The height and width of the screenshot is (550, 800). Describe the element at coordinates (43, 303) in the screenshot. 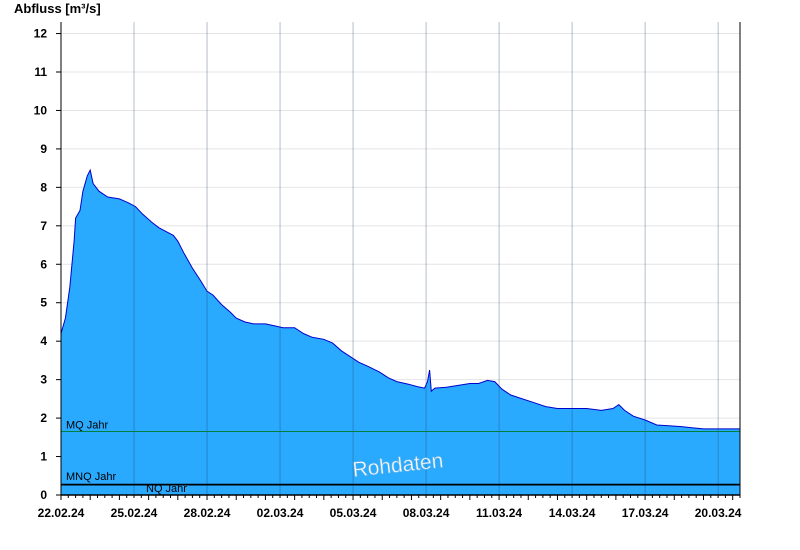

I see `y-tick-label: 5` at that location.